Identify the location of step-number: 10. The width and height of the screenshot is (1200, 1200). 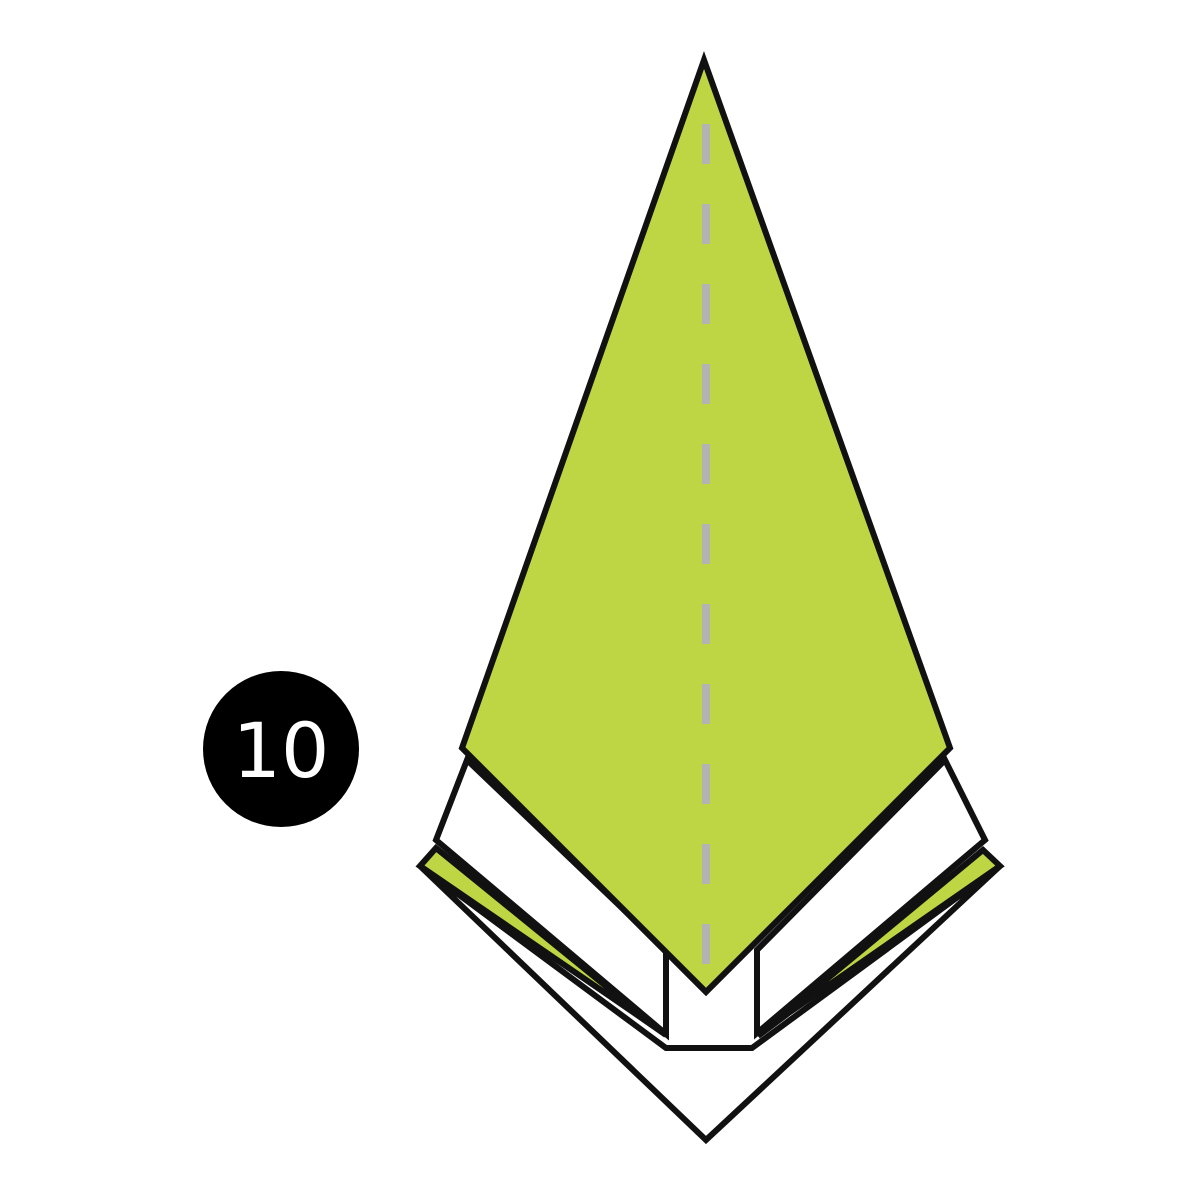
(281, 750).